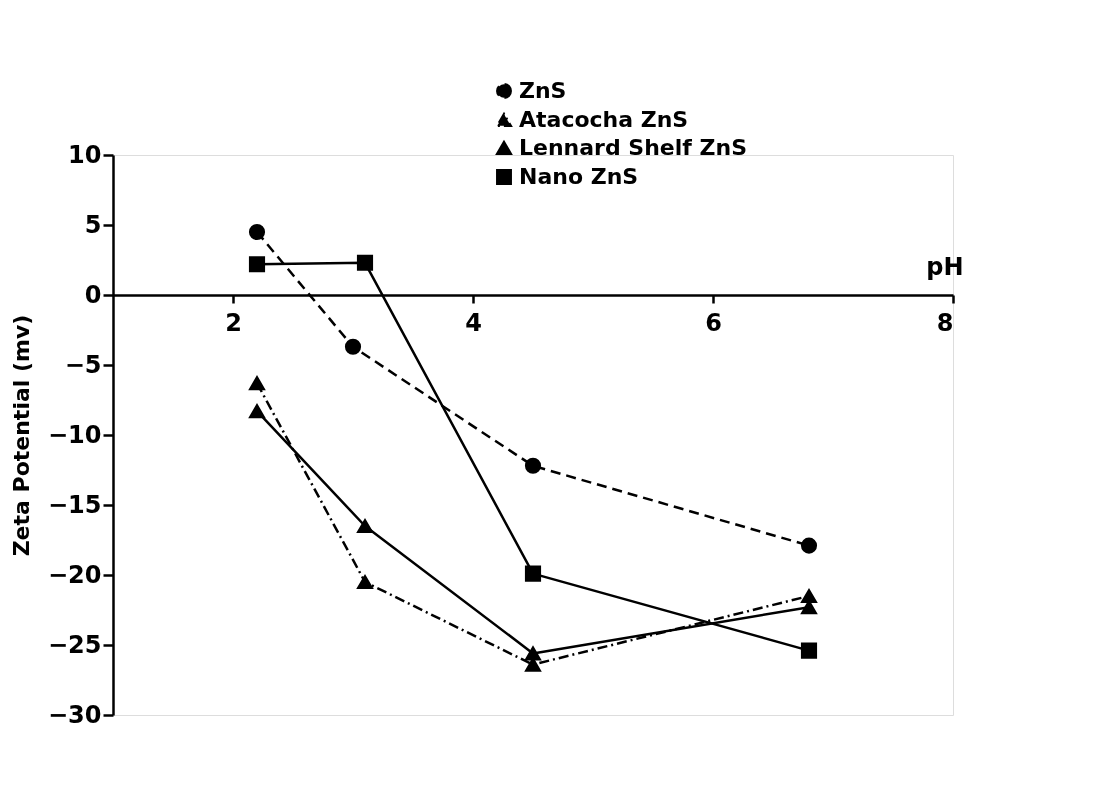 The image size is (1115, 804). What do you see at coordinates (74, 574) in the screenshot?
I see `y-tick-label: −20` at bounding box center [74, 574].